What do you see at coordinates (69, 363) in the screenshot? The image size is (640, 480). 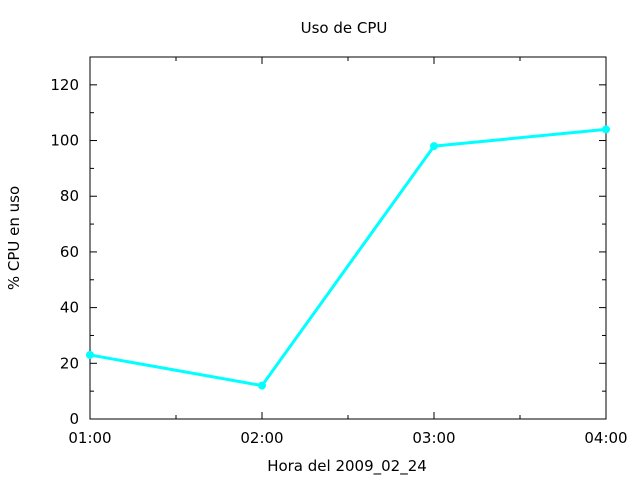 I see `y-tick-label: 20` at bounding box center [69, 363].